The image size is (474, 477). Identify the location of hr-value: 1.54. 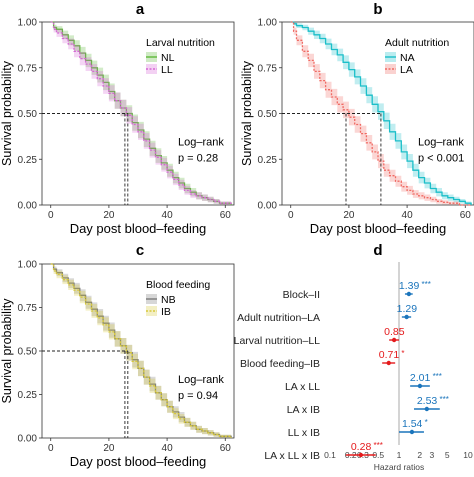
(412, 424).